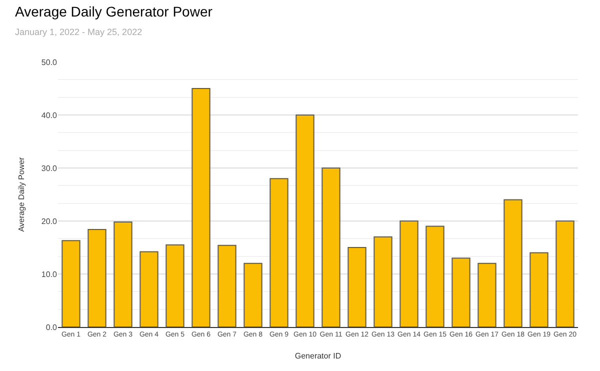  I want to click on y-tick-label: 0.0, so click(52, 327).